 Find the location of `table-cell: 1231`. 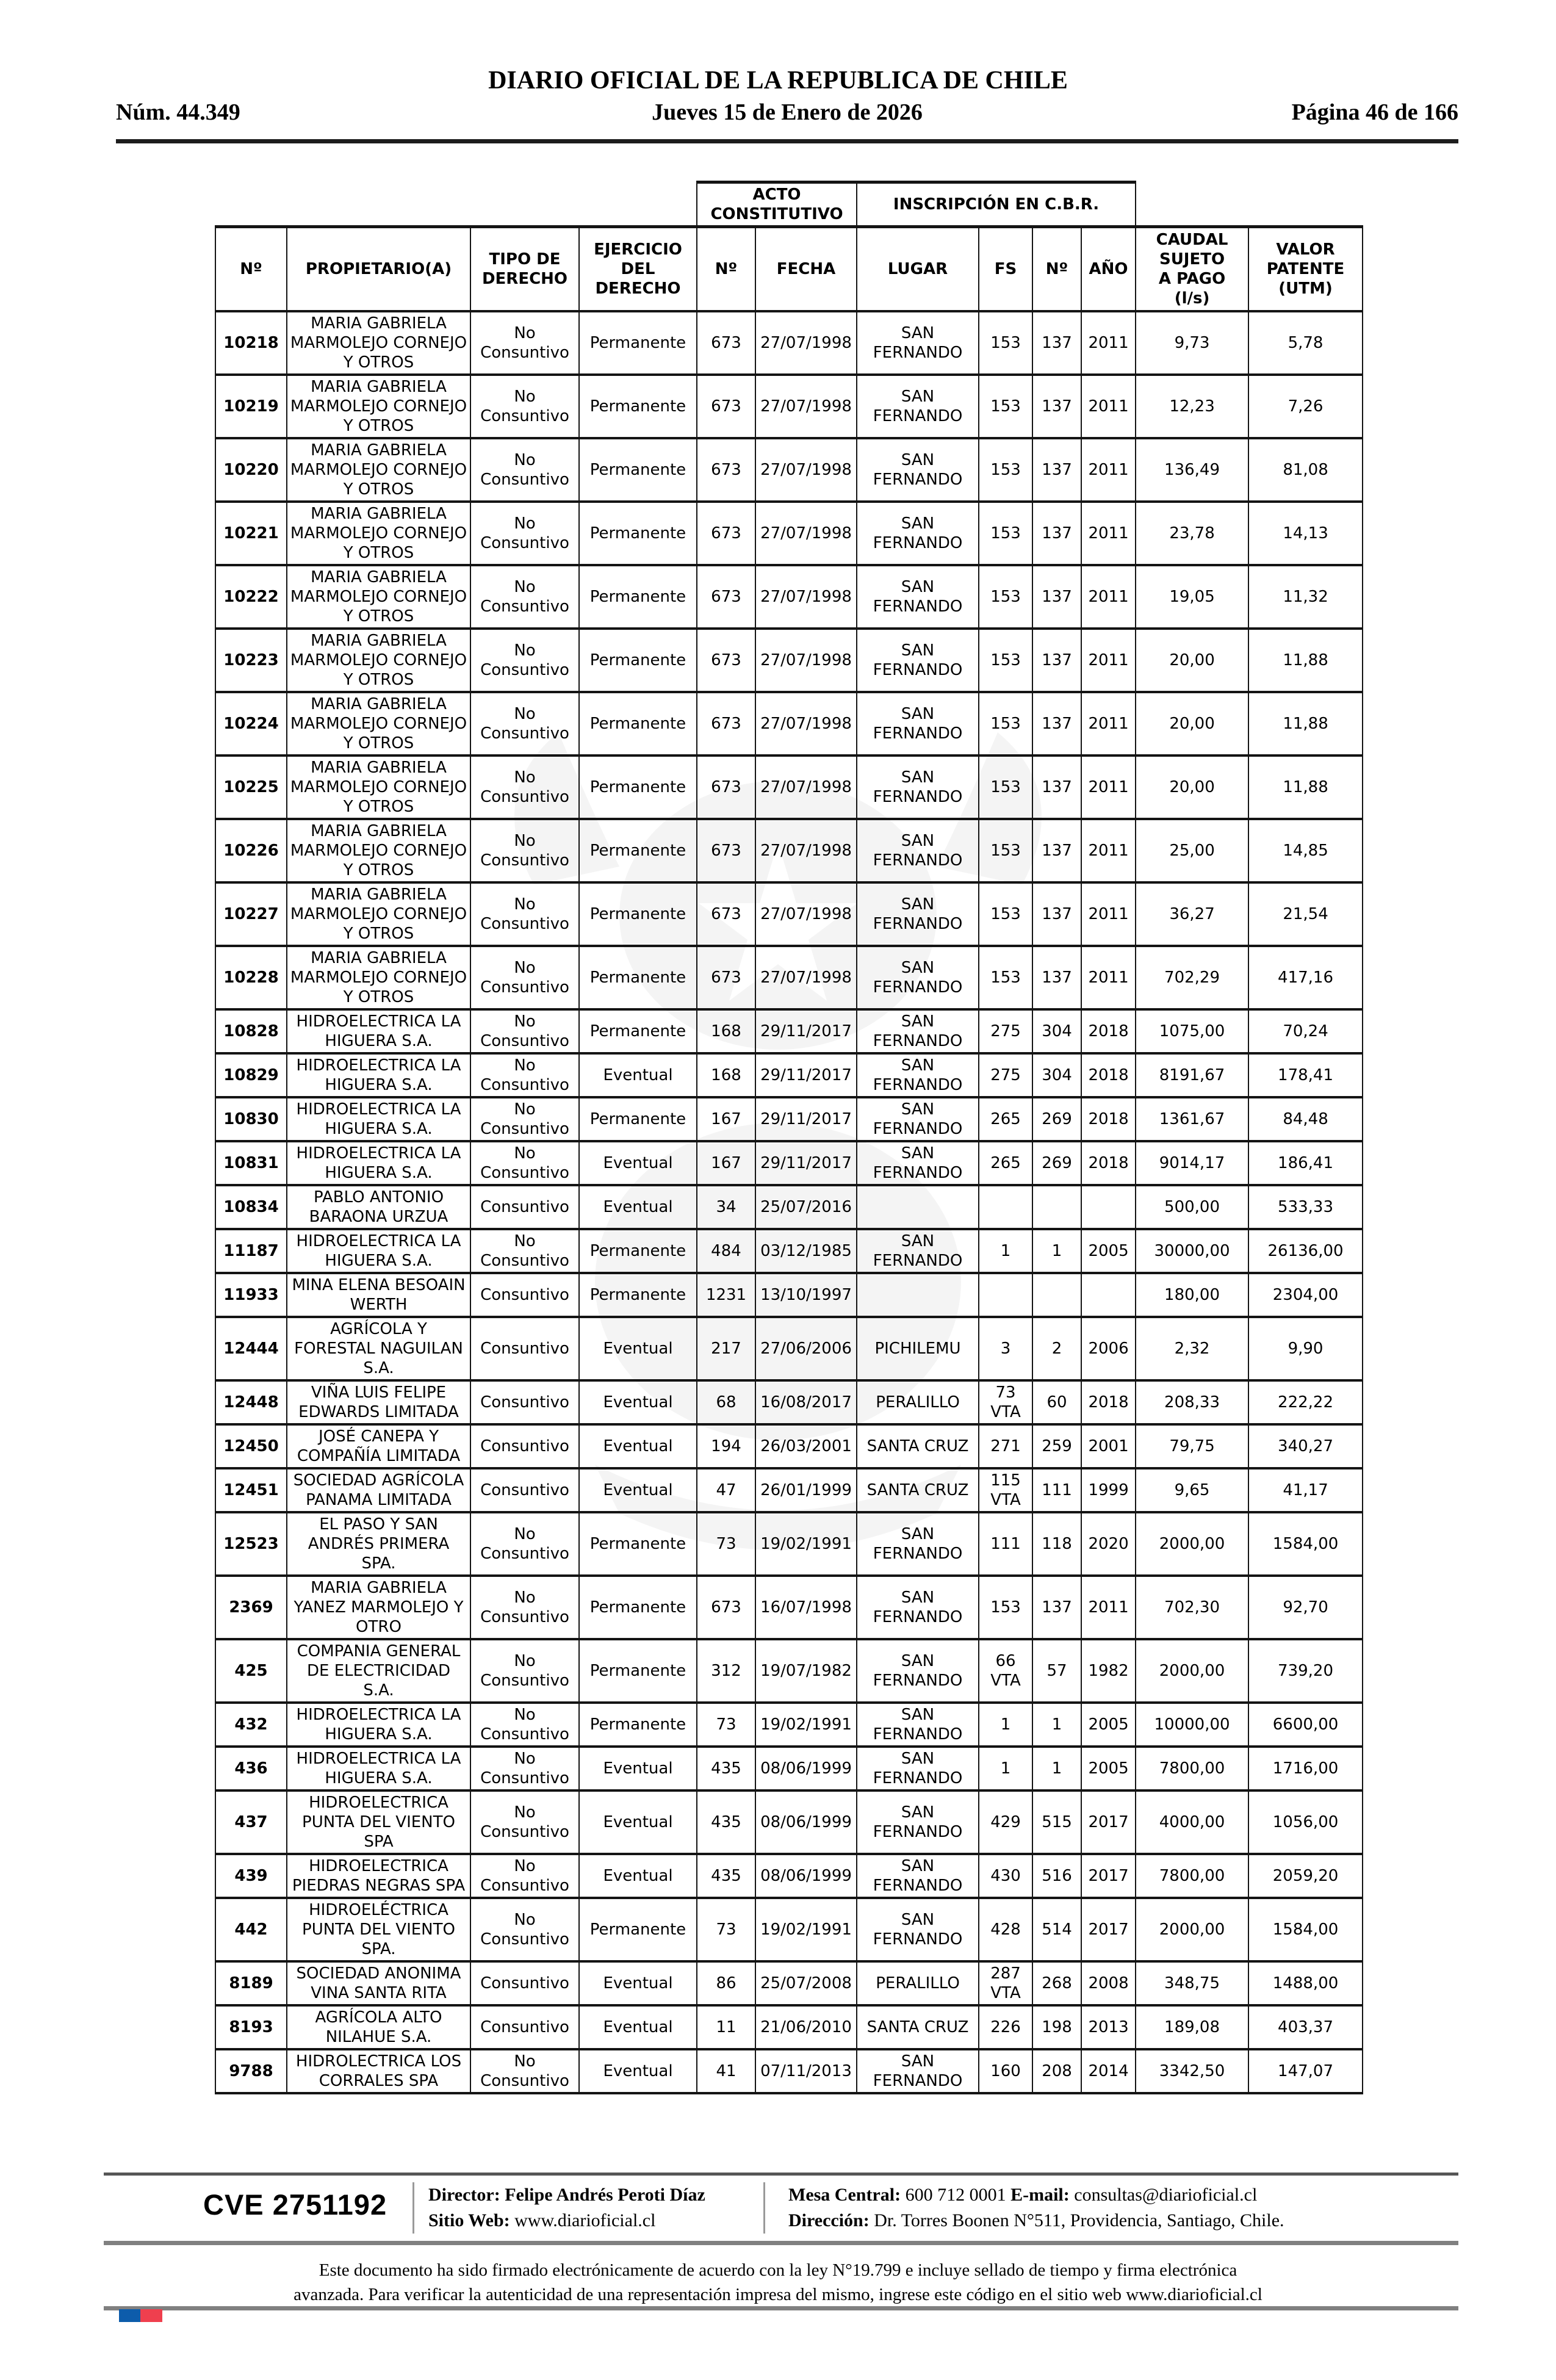

table-cell: 1231 is located at coordinates (726, 1295).